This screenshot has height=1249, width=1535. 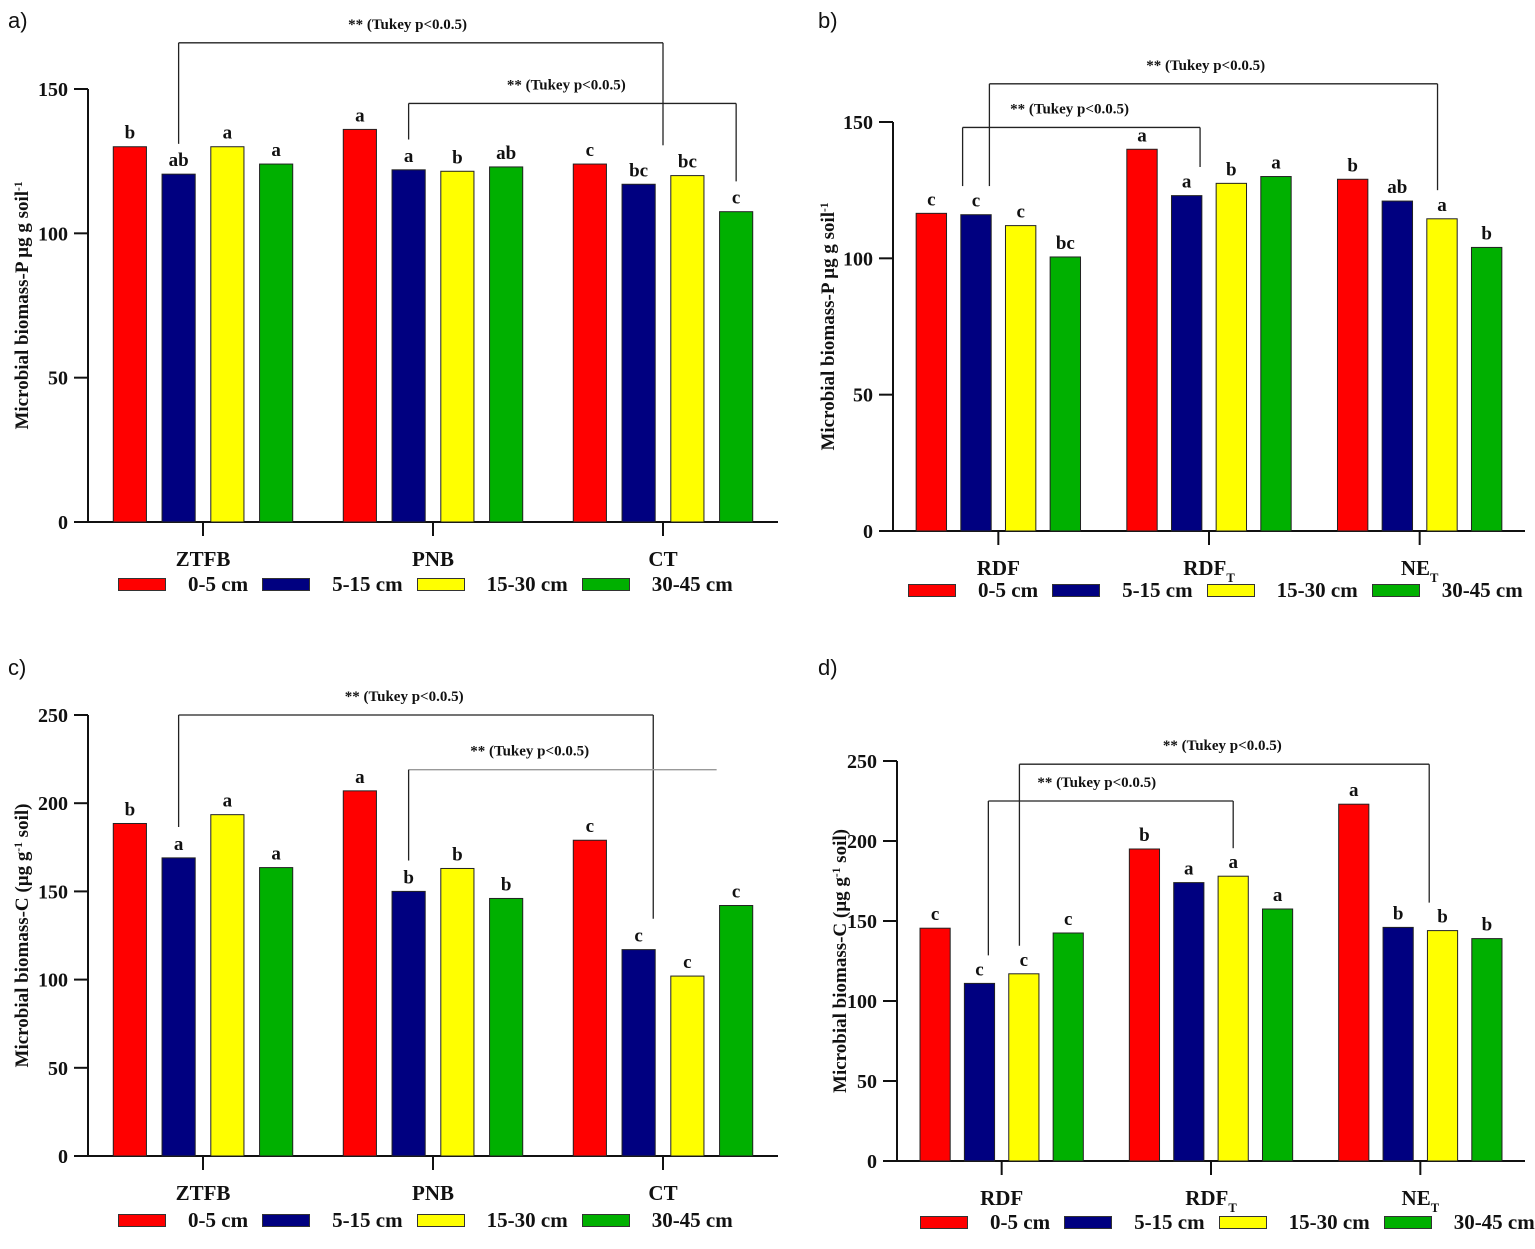 I want to click on x-tick-label: PNB, so click(x=433, y=559).